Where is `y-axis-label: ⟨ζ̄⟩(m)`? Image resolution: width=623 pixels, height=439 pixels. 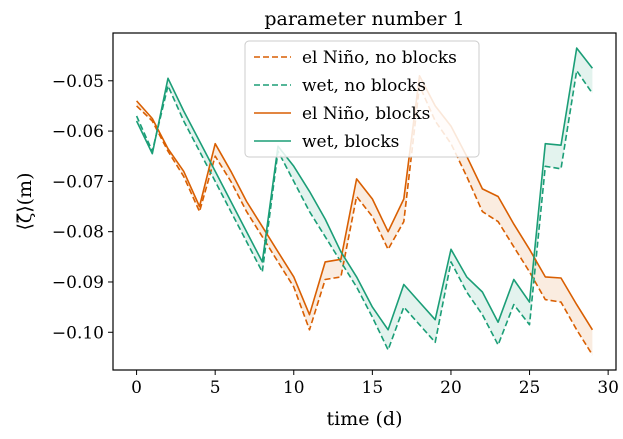 y-axis-label: ⟨ζ̄⟩(m) is located at coordinates (25, 202).